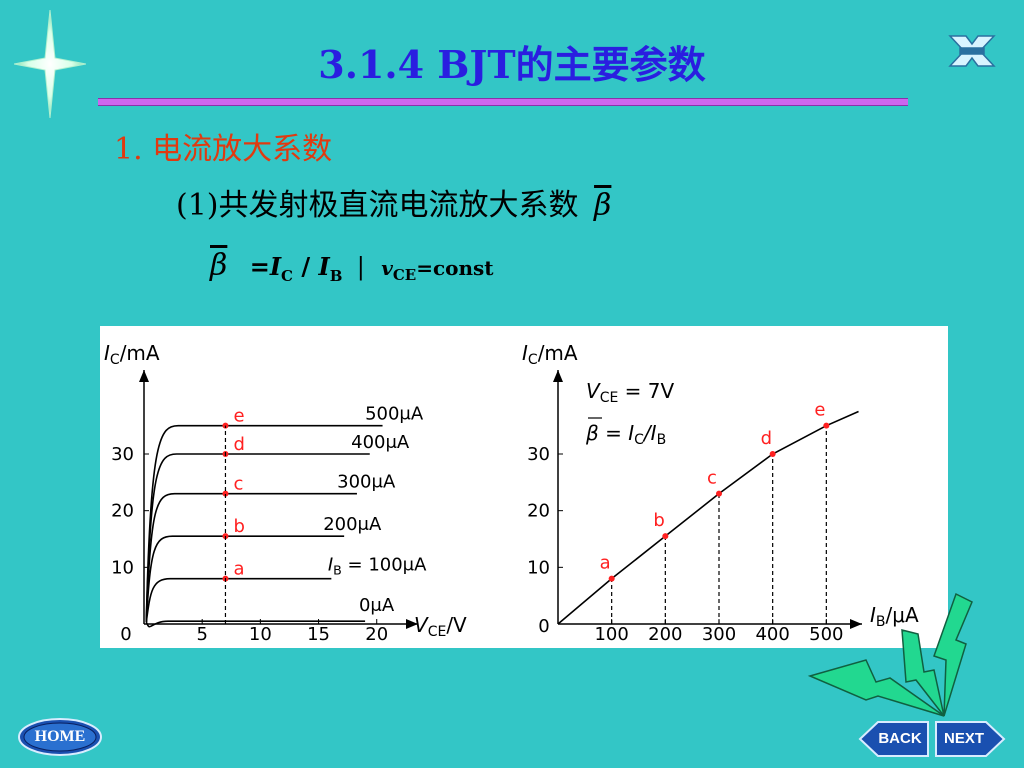 This screenshot has width=1024, height=768. I want to click on chart2-x-arrow, so click(856, 624).